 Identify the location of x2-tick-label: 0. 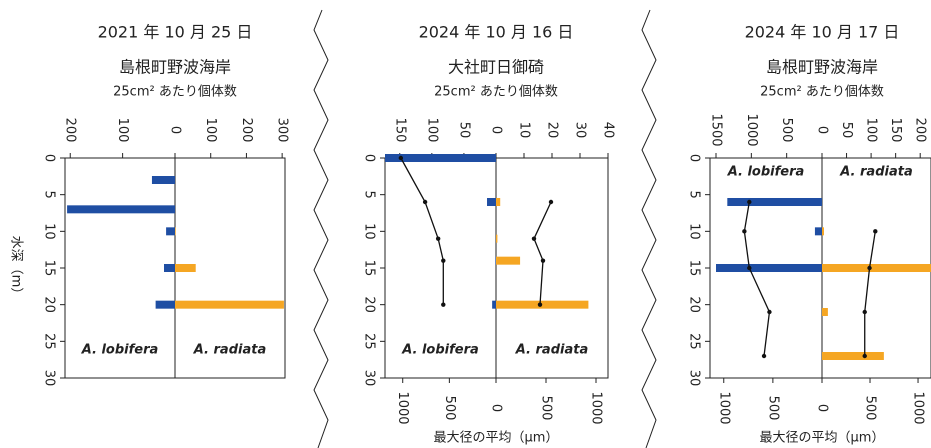
(496, 408).